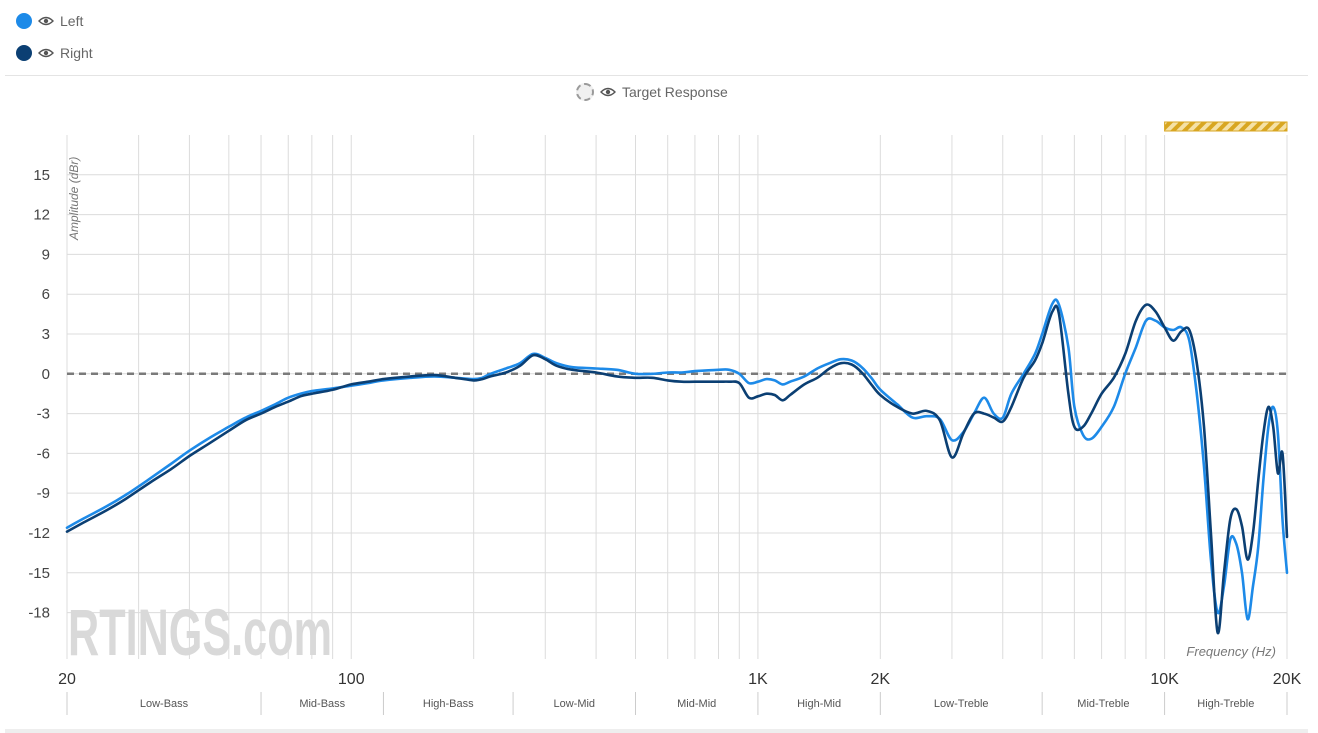  I want to click on band-label: Low-Mid, so click(574, 704).